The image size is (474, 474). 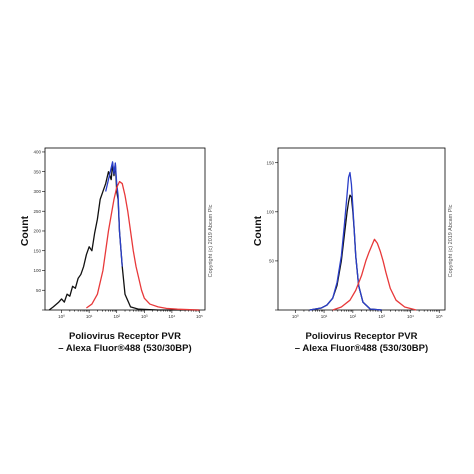 I want to click on y-tick-label: 400, so click(x=37, y=152).